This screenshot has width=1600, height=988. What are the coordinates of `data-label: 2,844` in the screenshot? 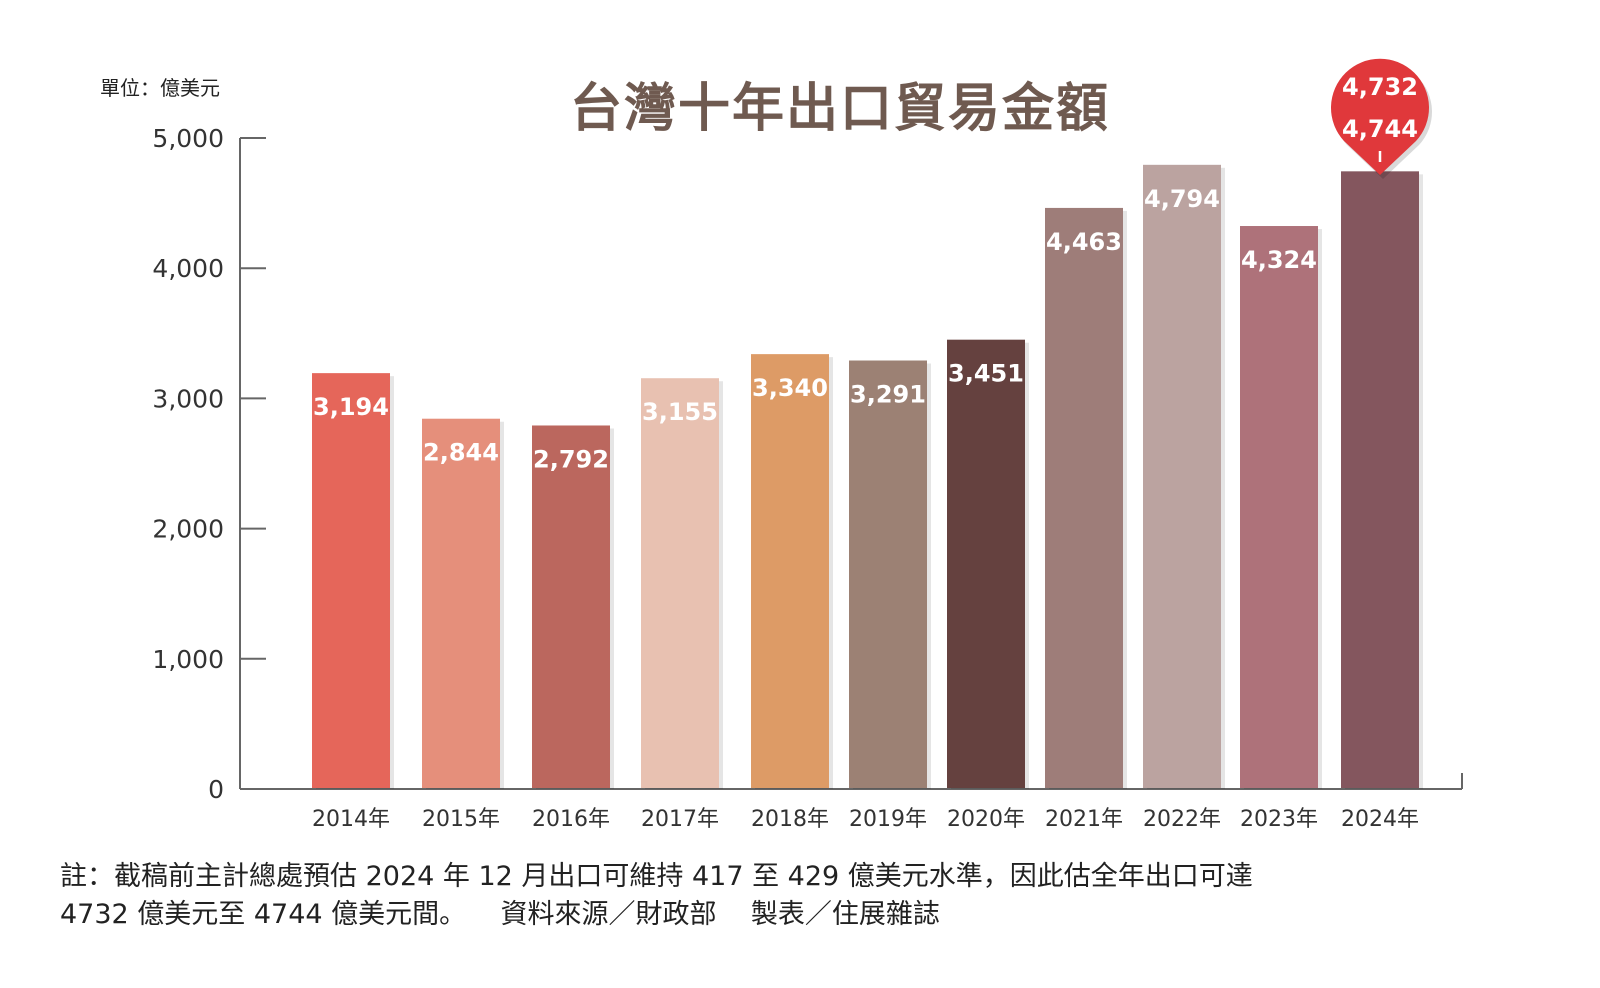 It's located at (461, 453).